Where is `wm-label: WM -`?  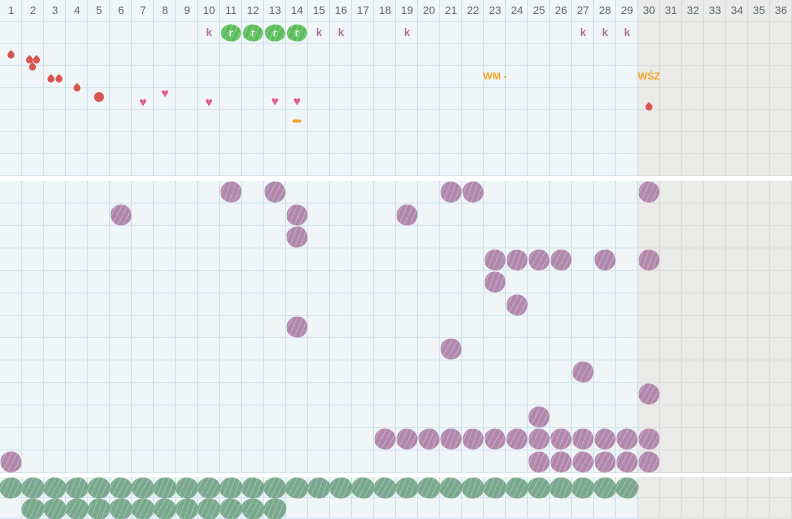 wm-label: WM - is located at coordinates (495, 77).